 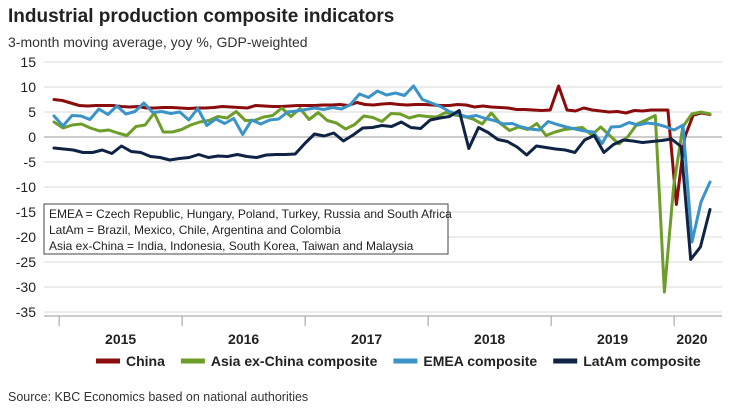 I want to click on x-year-label: 2016, so click(x=243, y=339).